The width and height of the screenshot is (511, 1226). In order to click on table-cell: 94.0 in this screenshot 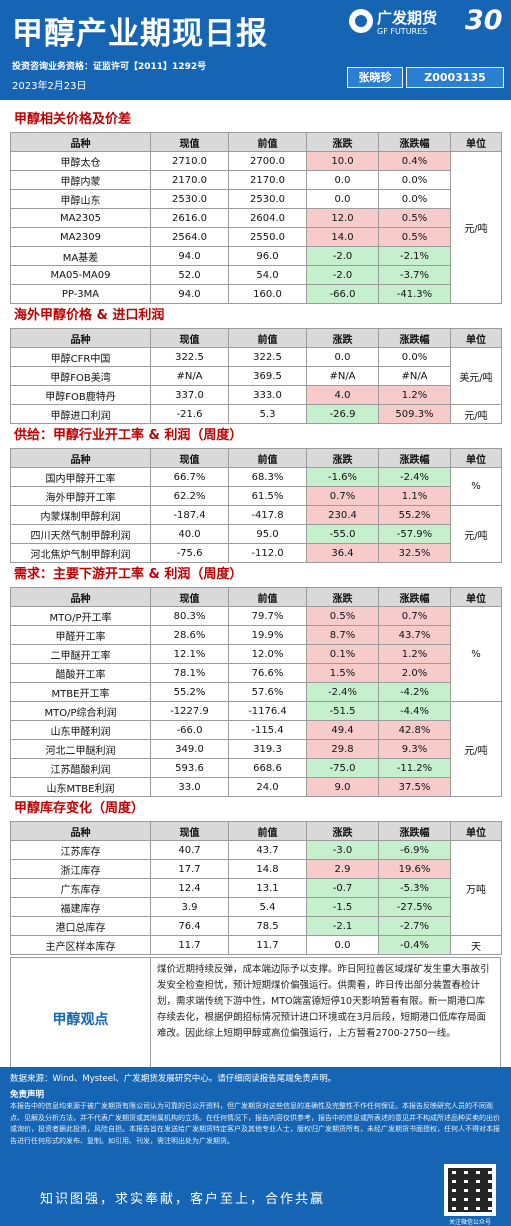, I will do `click(189, 294)`.